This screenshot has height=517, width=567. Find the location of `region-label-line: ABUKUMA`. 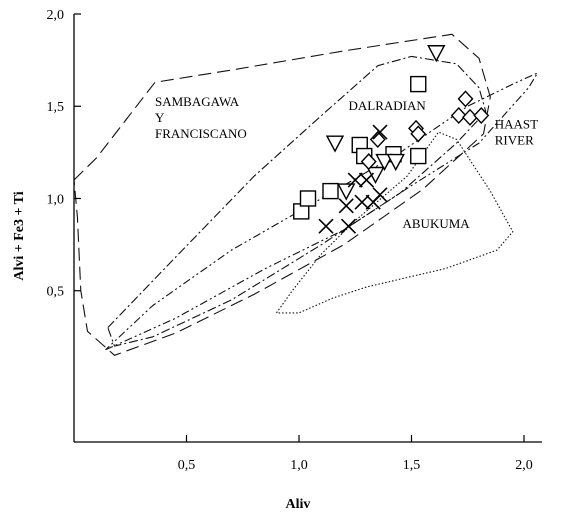

region-label-line: ABUKUMA is located at coordinates (437, 223).